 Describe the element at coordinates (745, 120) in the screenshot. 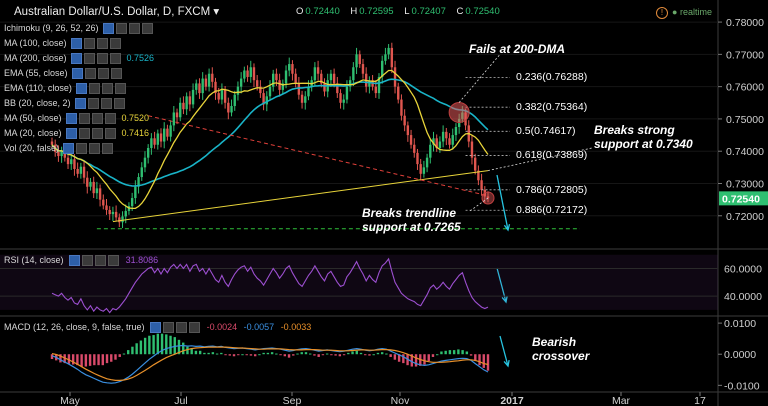

I see `price-tick-label: 0.75000` at that location.